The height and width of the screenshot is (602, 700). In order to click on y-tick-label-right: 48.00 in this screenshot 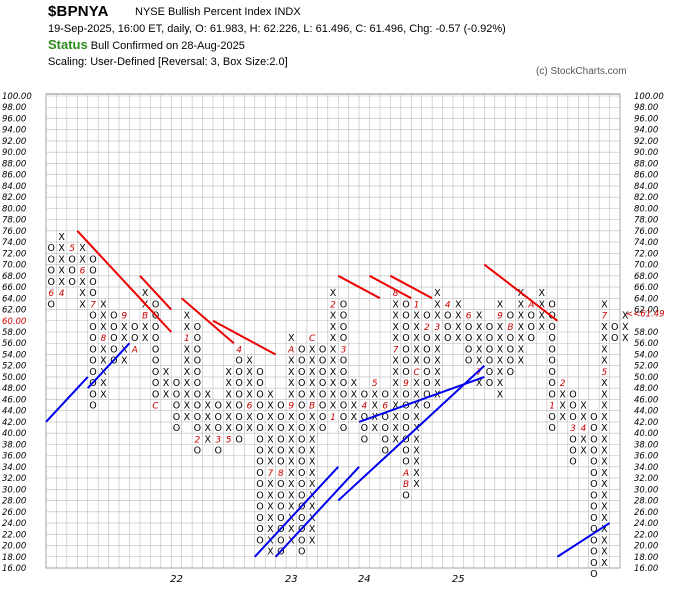, I will do `click(646, 389)`.